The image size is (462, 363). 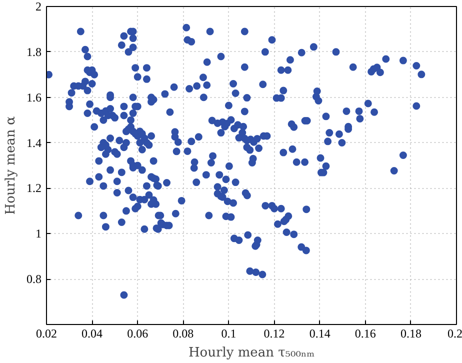 I want to click on y-axis-title: Hourly mean α, so click(x=11, y=165).